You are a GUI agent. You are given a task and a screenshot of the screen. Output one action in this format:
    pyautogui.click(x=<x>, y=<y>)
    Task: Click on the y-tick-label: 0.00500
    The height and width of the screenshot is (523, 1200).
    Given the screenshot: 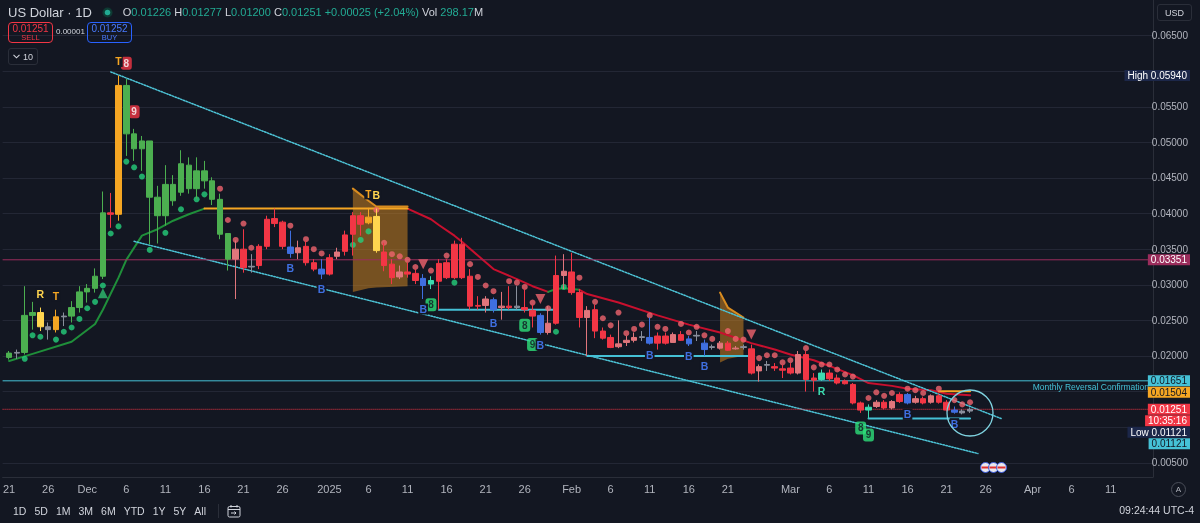 What is the action you would take?
    pyautogui.click(x=1170, y=463)
    